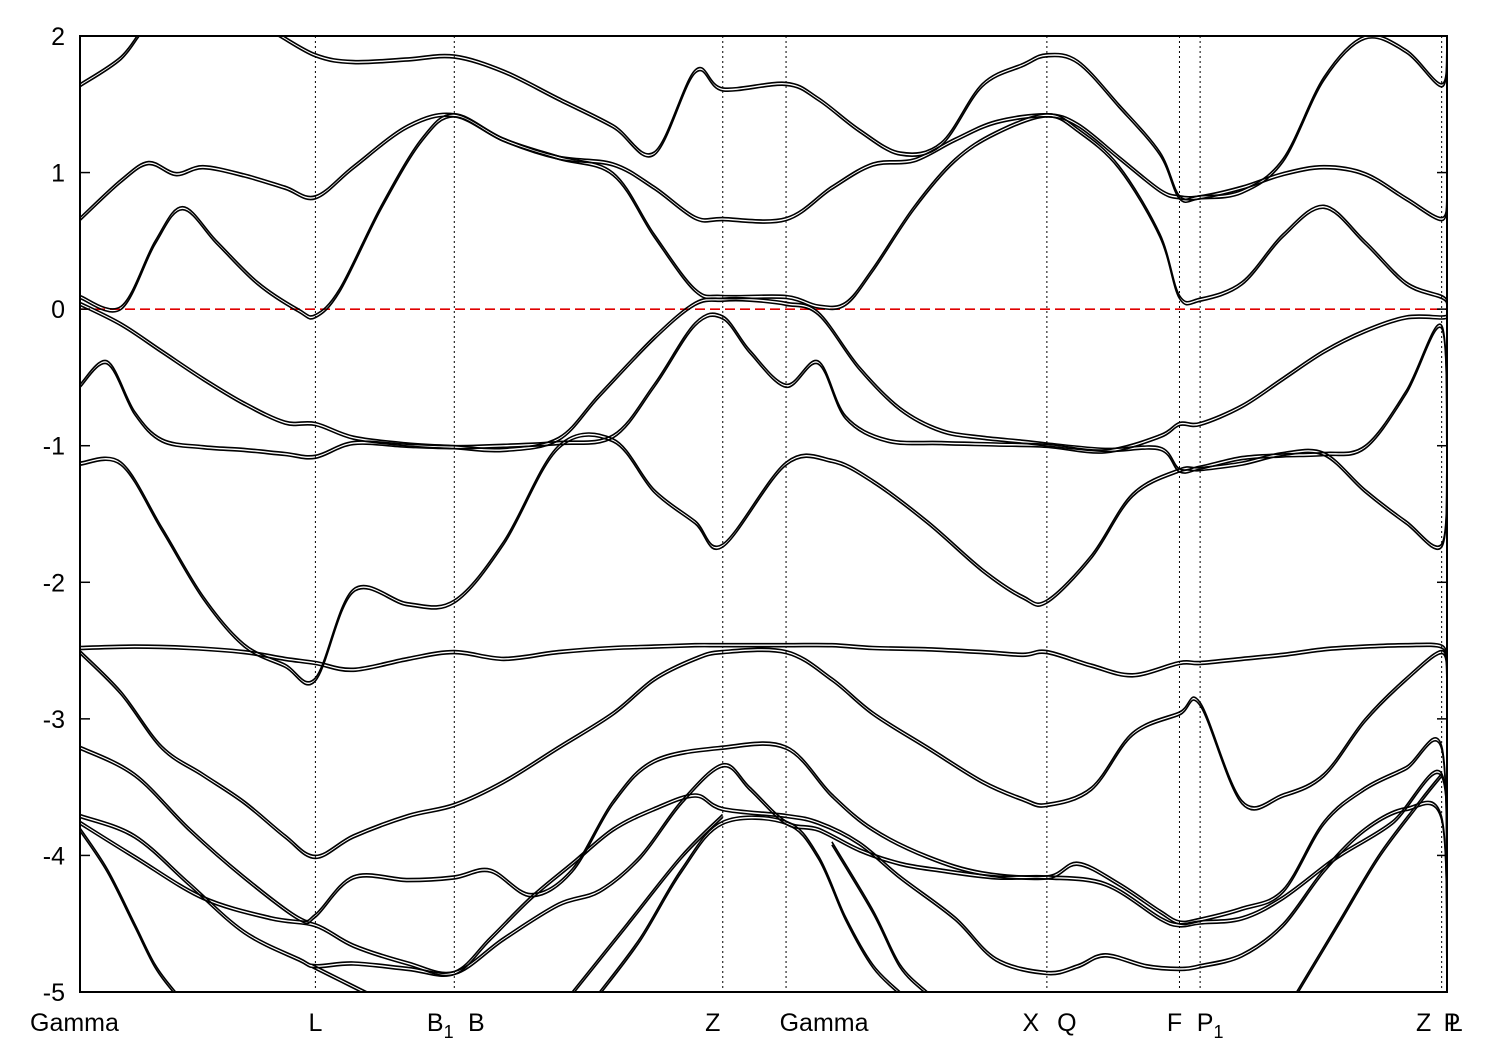  Describe the element at coordinates (440, 1025) in the screenshot. I see `x-tick-label-2: B1` at that location.